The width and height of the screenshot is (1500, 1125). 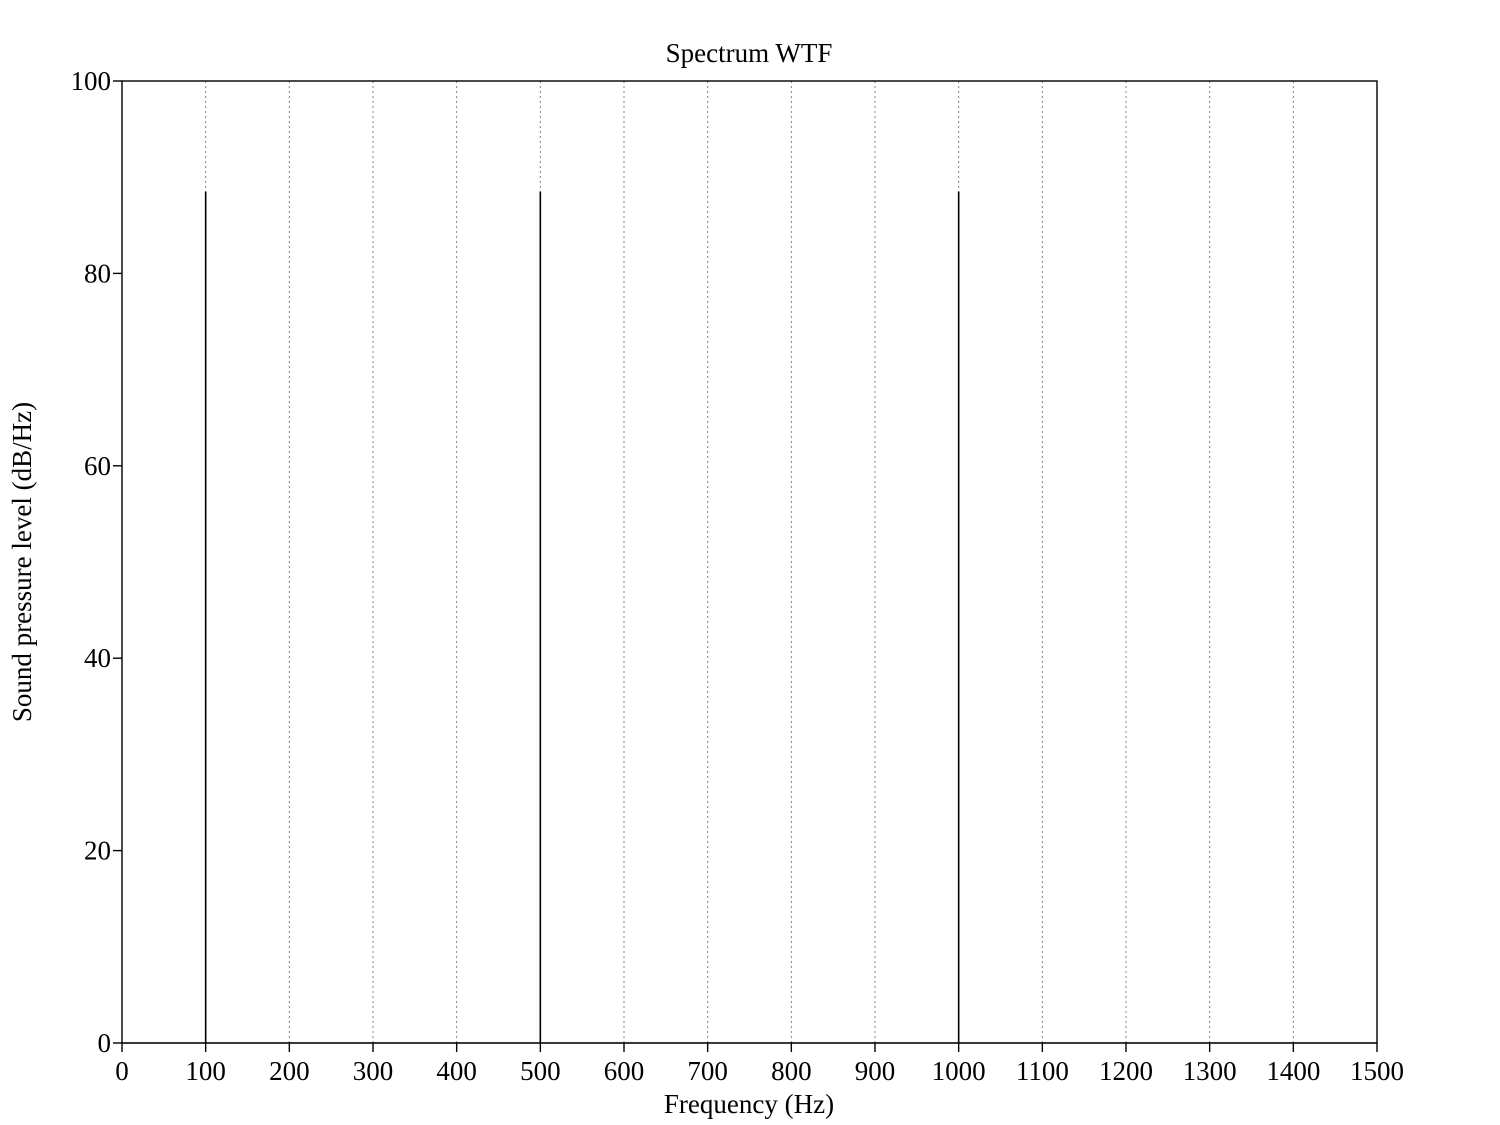 What do you see at coordinates (1042, 1071) in the screenshot?
I see `x-tick-label: 1100` at bounding box center [1042, 1071].